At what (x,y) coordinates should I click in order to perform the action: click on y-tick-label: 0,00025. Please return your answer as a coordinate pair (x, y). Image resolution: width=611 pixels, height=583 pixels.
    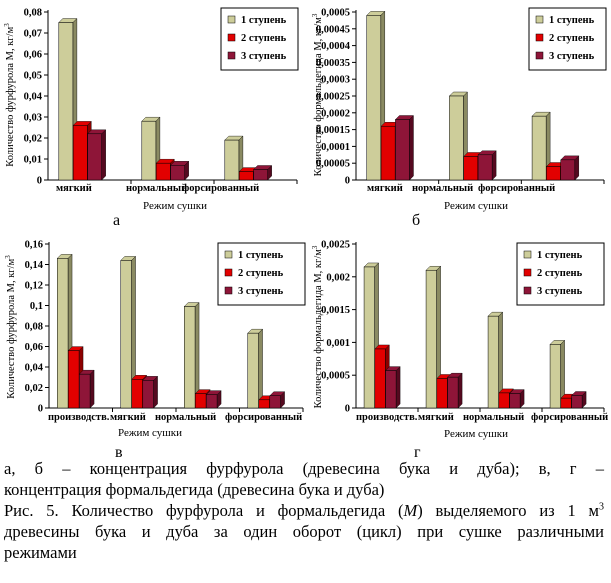
    Looking at the image, I should click on (333, 97).